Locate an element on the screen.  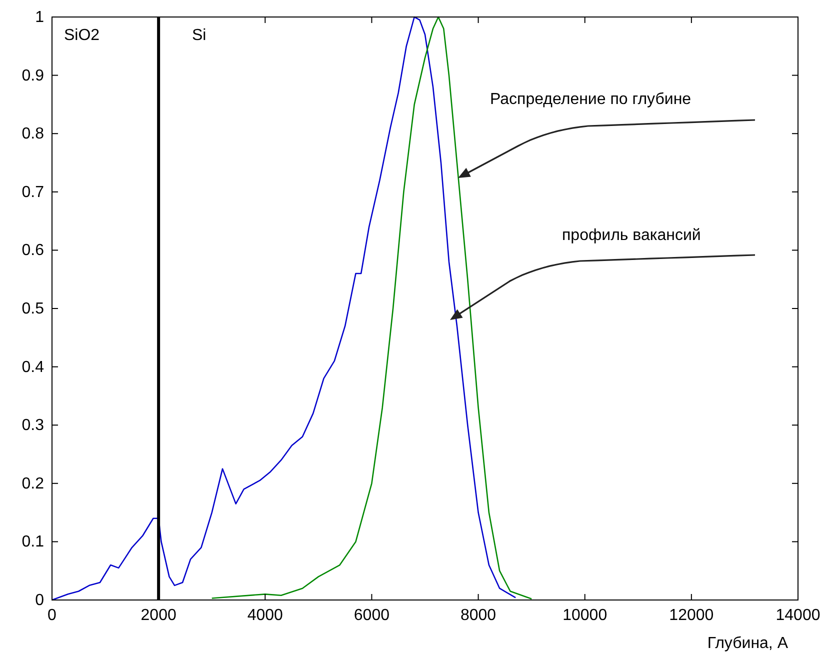
x-tick-label: 6000 is located at coordinates (372, 615).